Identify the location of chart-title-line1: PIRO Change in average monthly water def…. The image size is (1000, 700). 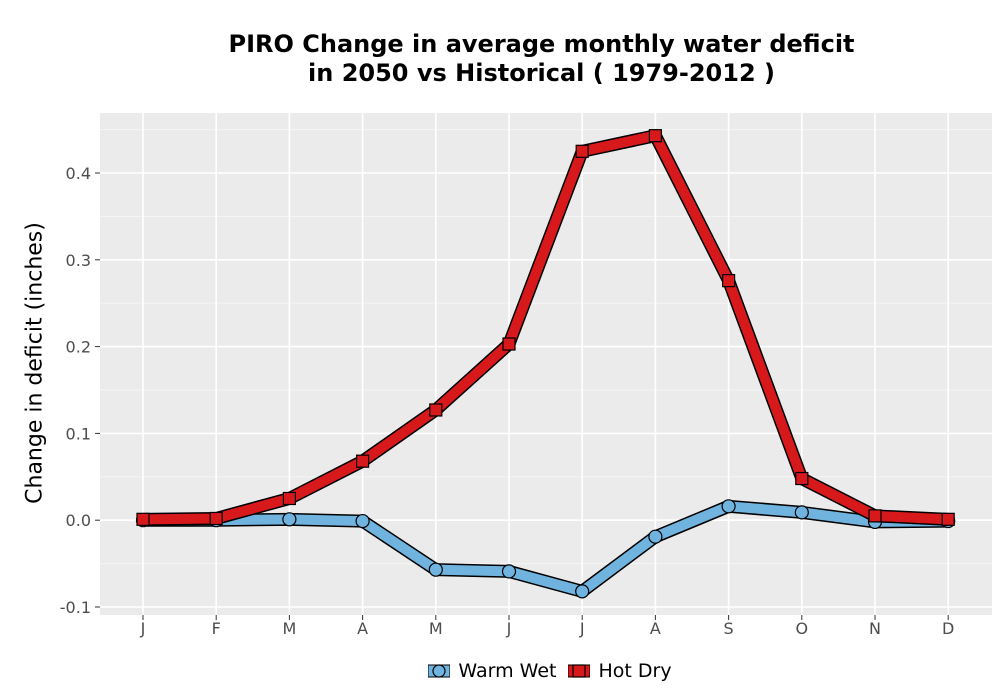
(541, 44).